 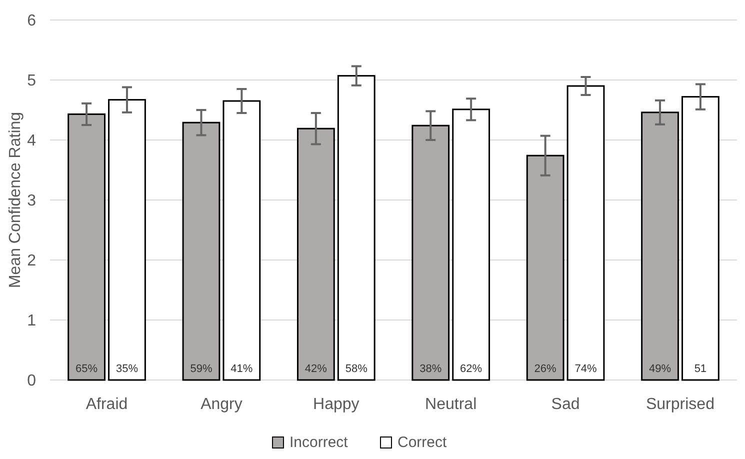 What do you see at coordinates (319, 442) in the screenshot?
I see `legend-label: Incorrect` at bounding box center [319, 442].